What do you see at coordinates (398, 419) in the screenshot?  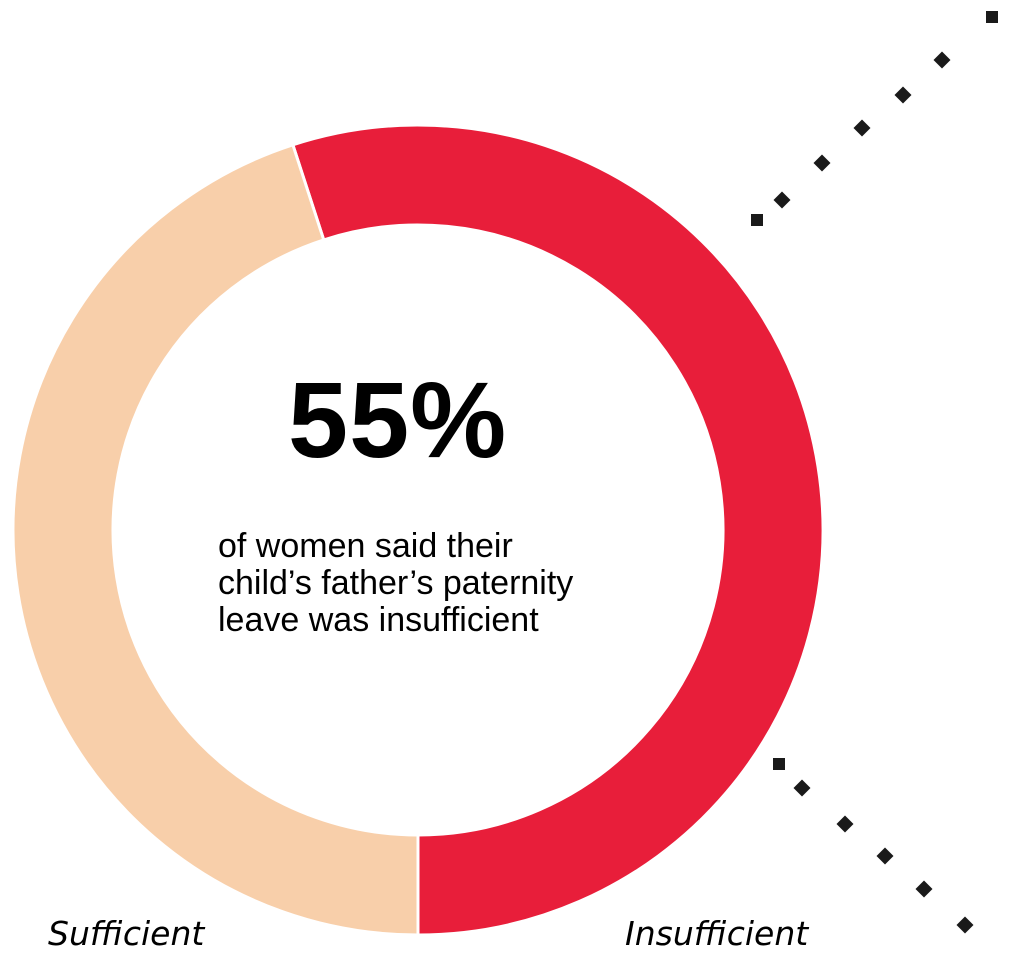 I see `center-percent: 55%` at bounding box center [398, 419].